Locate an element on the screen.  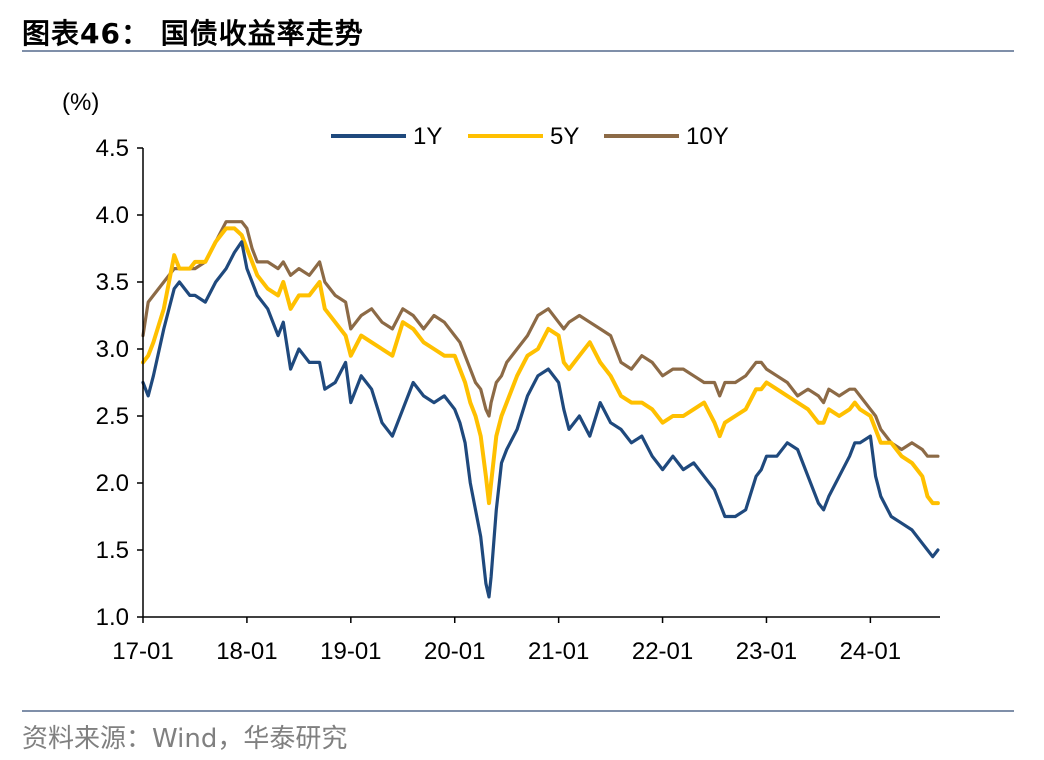
legend-label-5y: 5Y is located at coordinates (564, 136).